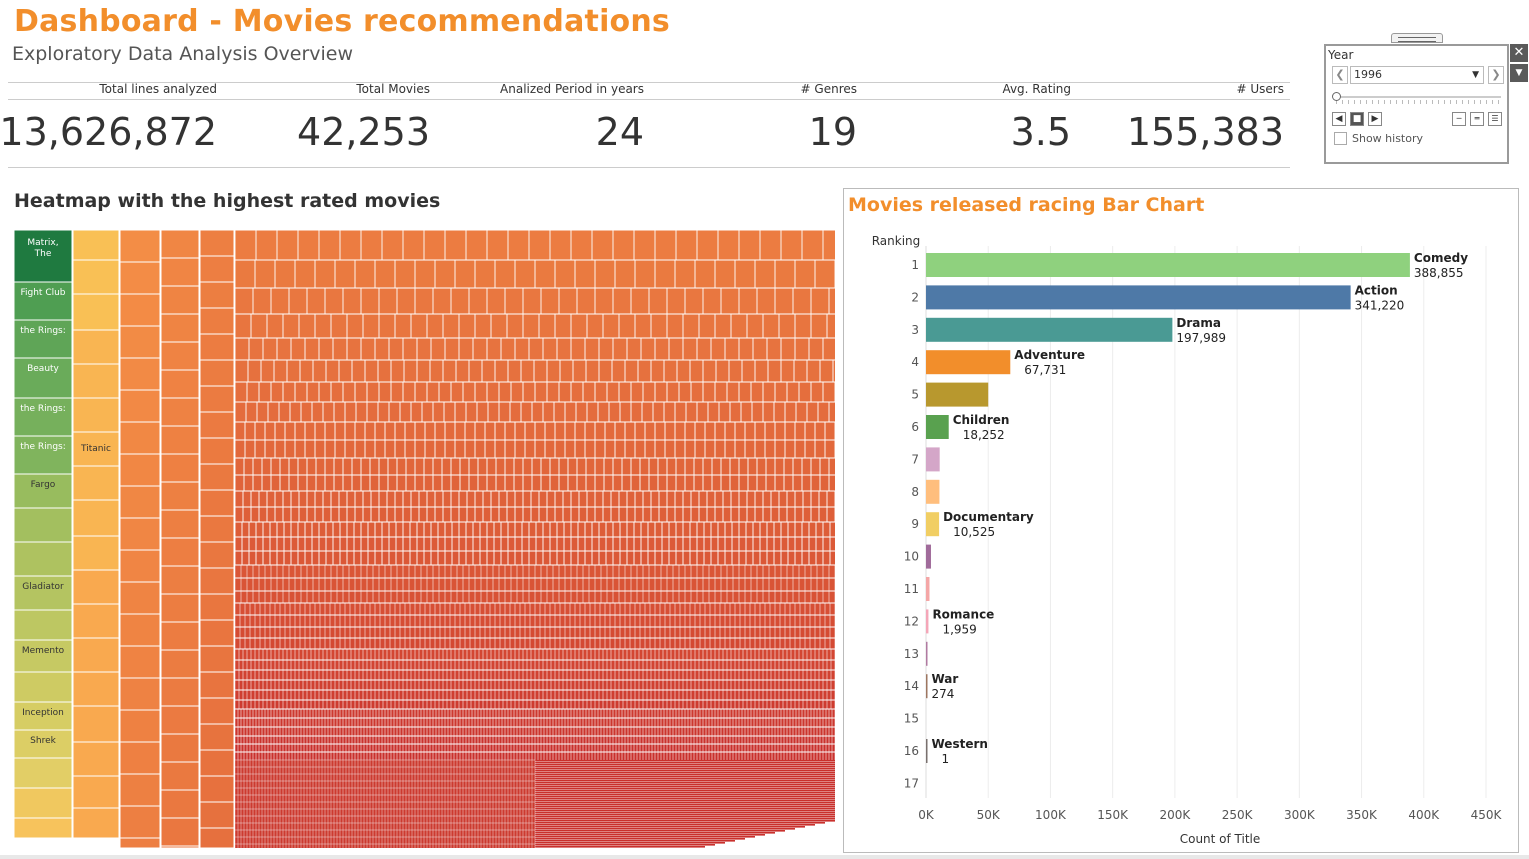  What do you see at coordinates (1477, 119) in the screenshot?
I see `speed-medium-icon: ═` at bounding box center [1477, 119].